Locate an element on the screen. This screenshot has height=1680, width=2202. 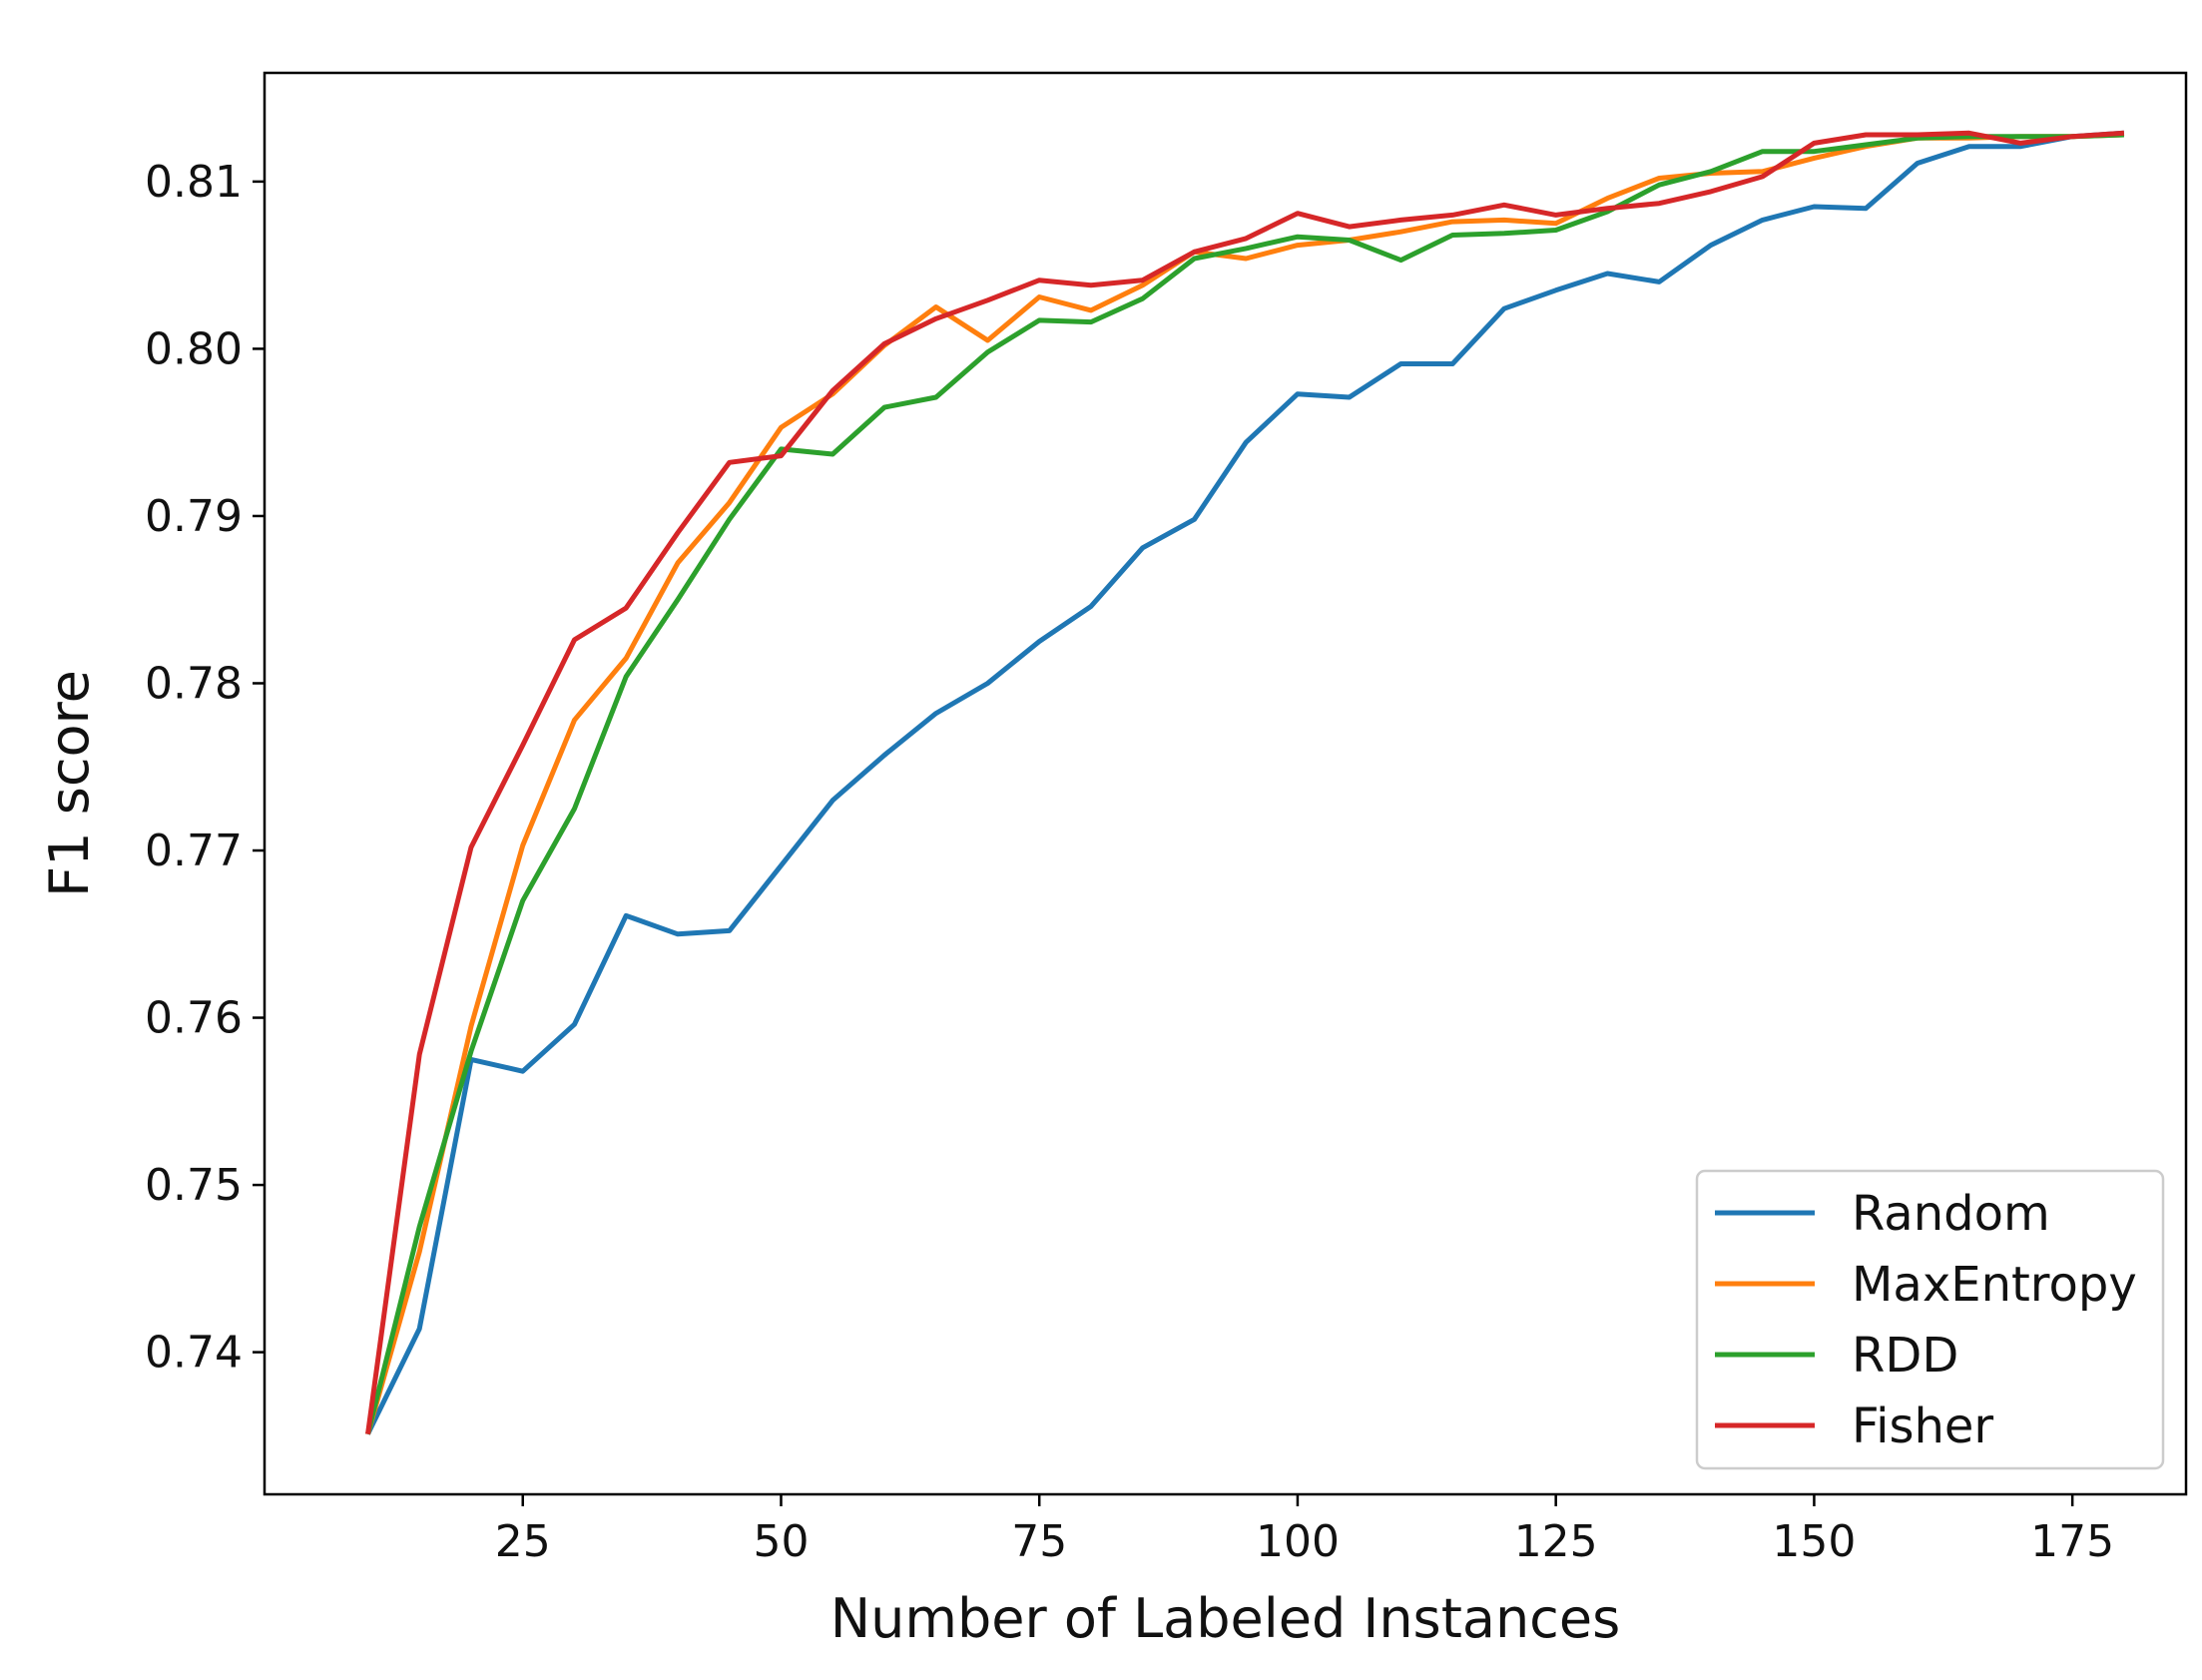
y-tick-label: 0.79 is located at coordinates (194, 516).